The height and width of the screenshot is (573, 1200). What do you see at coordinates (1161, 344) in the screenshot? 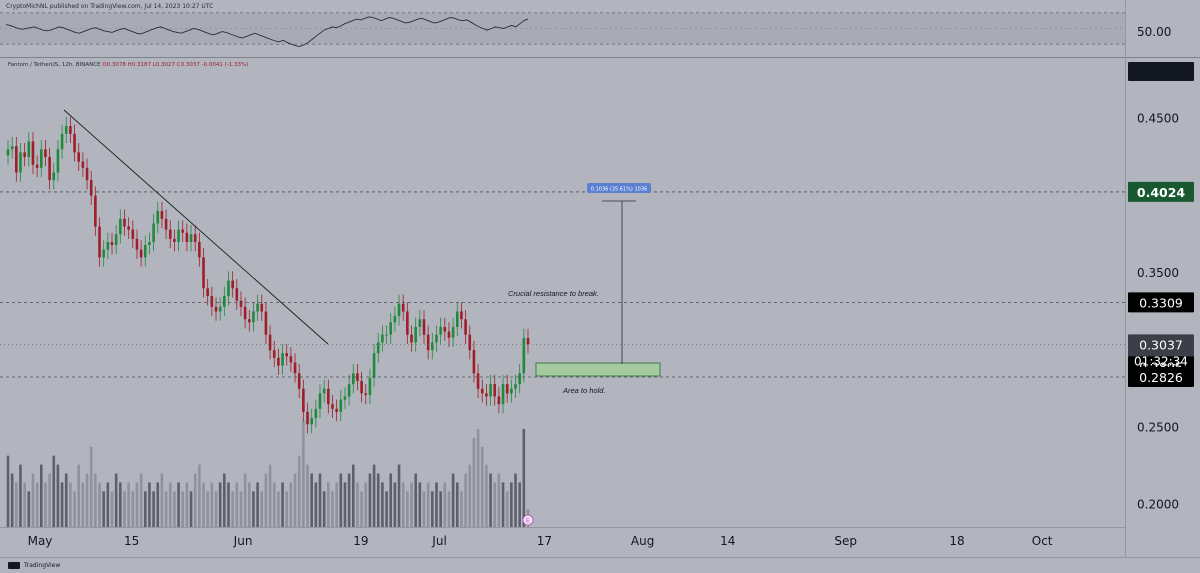
I see `price-tag-label: 0.3037` at bounding box center [1161, 344].